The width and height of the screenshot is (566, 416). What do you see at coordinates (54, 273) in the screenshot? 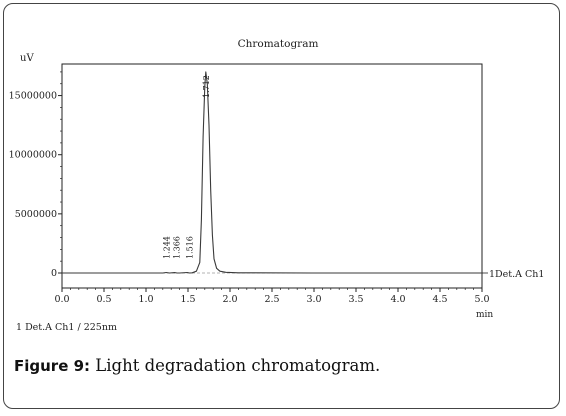
I see `y-tick-label: 0` at bounding box center [54, 273].